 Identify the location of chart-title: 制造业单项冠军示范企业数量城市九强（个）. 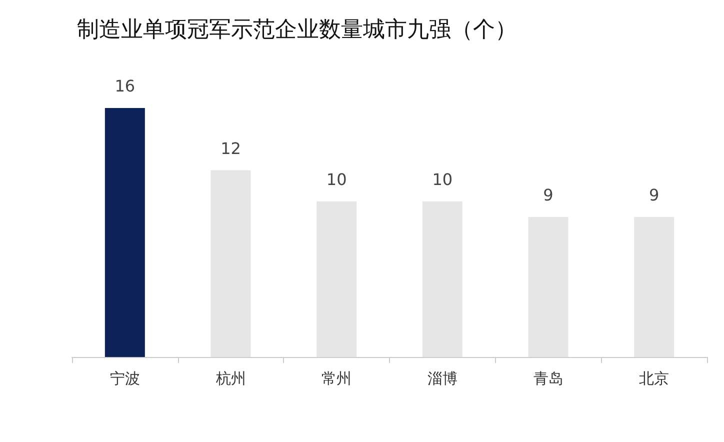
(297, 30).